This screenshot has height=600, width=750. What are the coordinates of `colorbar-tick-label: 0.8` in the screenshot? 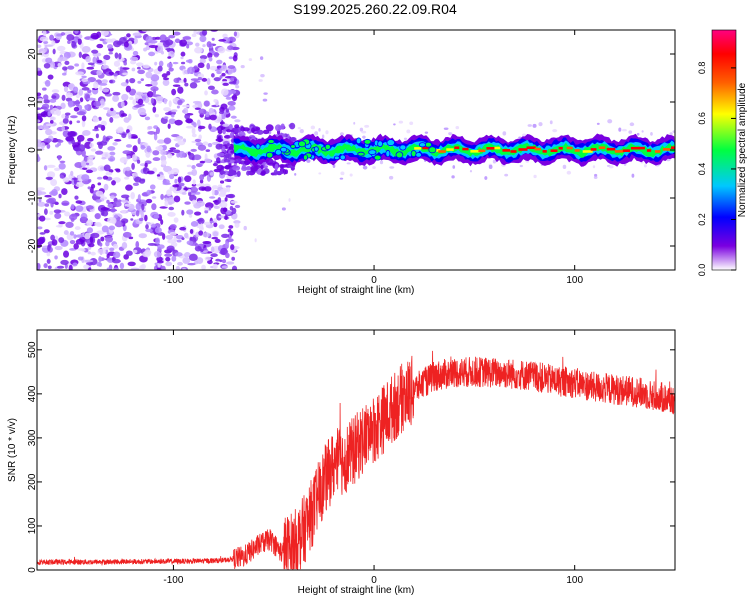 It's located at (702, 68).